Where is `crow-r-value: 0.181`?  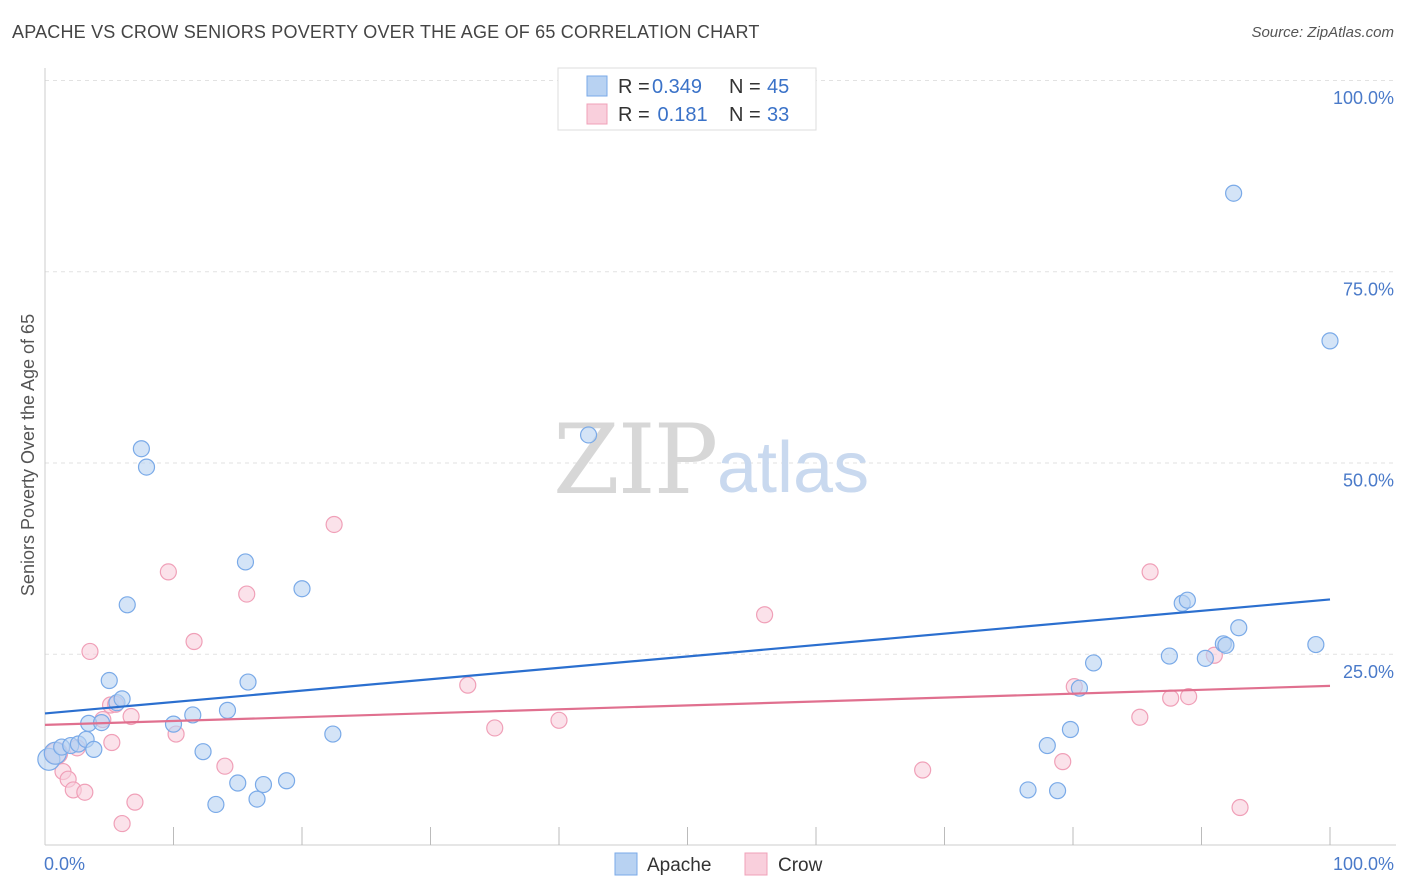
crow-r-value: 0.181 is located at coordinates (680, 115).